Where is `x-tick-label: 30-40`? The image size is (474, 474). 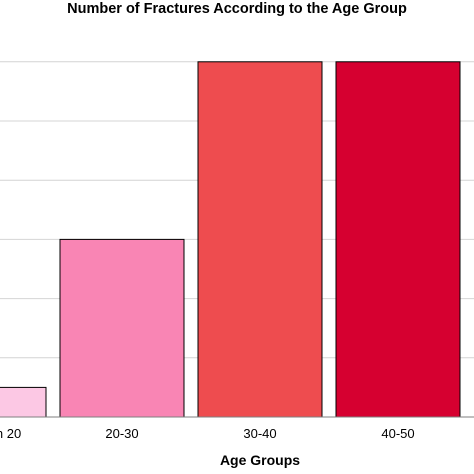 x-tick-label: 30-40 is located at coordinates (259, 433).